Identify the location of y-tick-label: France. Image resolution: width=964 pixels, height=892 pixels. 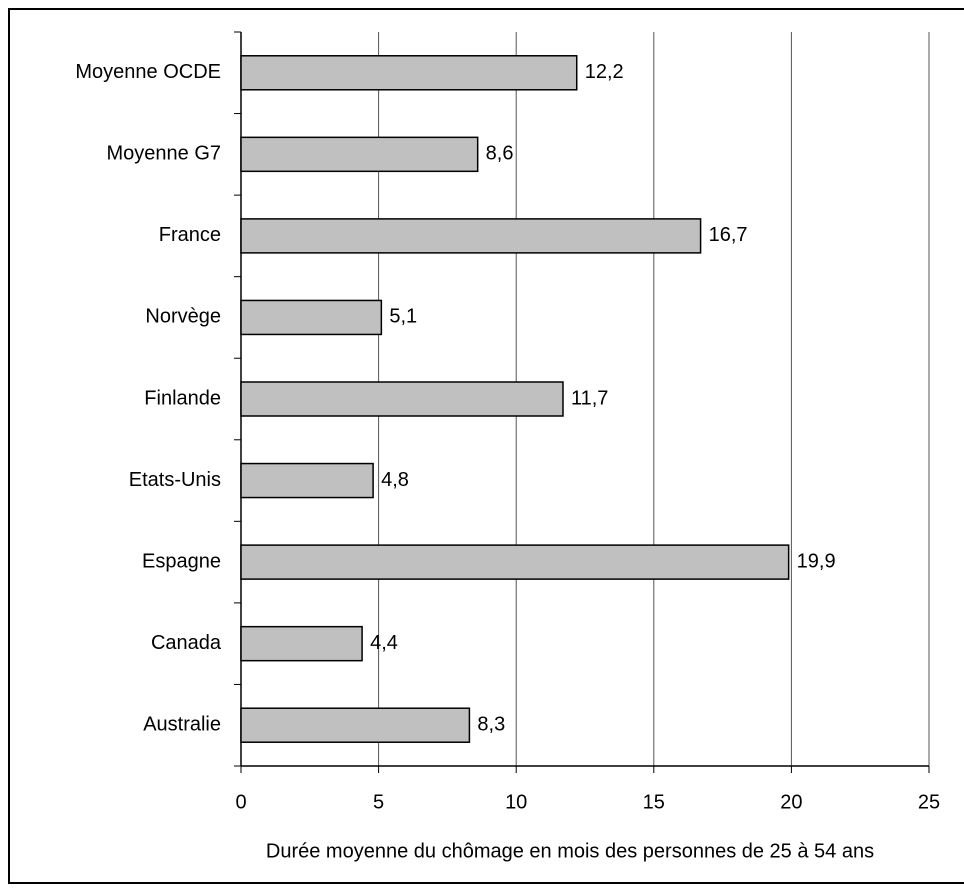
(190, 235).